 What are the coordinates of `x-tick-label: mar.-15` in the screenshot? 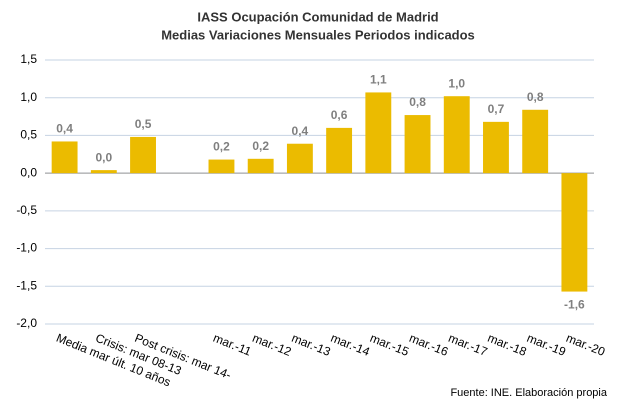 It's located at (389, 345).